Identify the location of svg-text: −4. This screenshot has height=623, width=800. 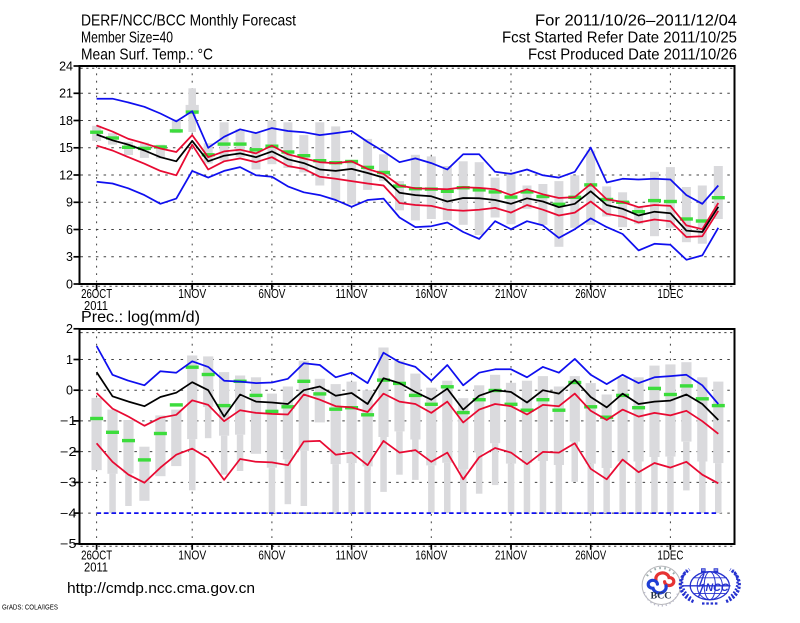
(68, 513).